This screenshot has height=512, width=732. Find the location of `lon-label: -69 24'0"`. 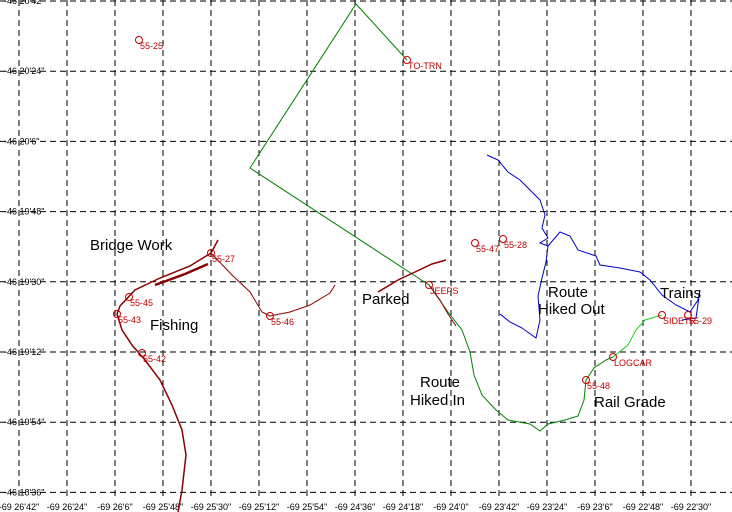

lon-label: -69 24'0" is located at coordinates (450, 507).